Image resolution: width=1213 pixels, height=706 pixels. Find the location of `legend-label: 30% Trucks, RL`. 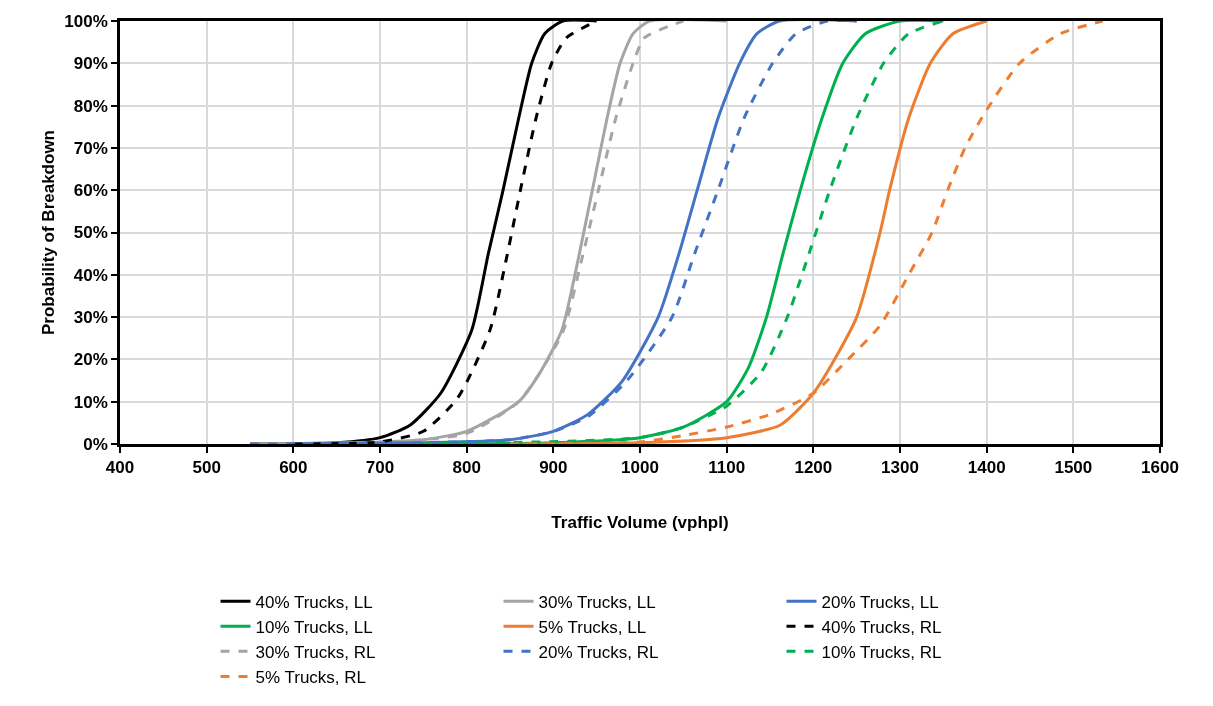

legend-label: 30% Trucks, RL is located at coordinates (315, 652).